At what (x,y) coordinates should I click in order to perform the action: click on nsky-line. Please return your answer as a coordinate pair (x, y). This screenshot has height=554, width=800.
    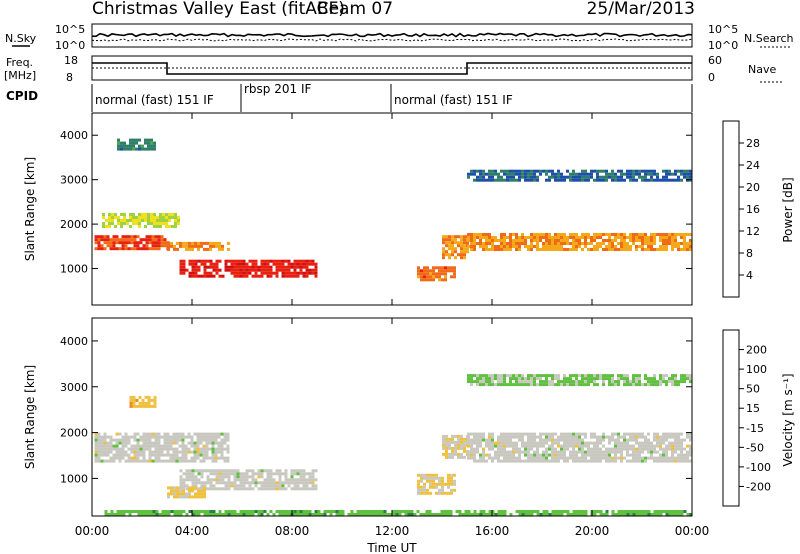
    Looking at the image, I should click on (392, 35).